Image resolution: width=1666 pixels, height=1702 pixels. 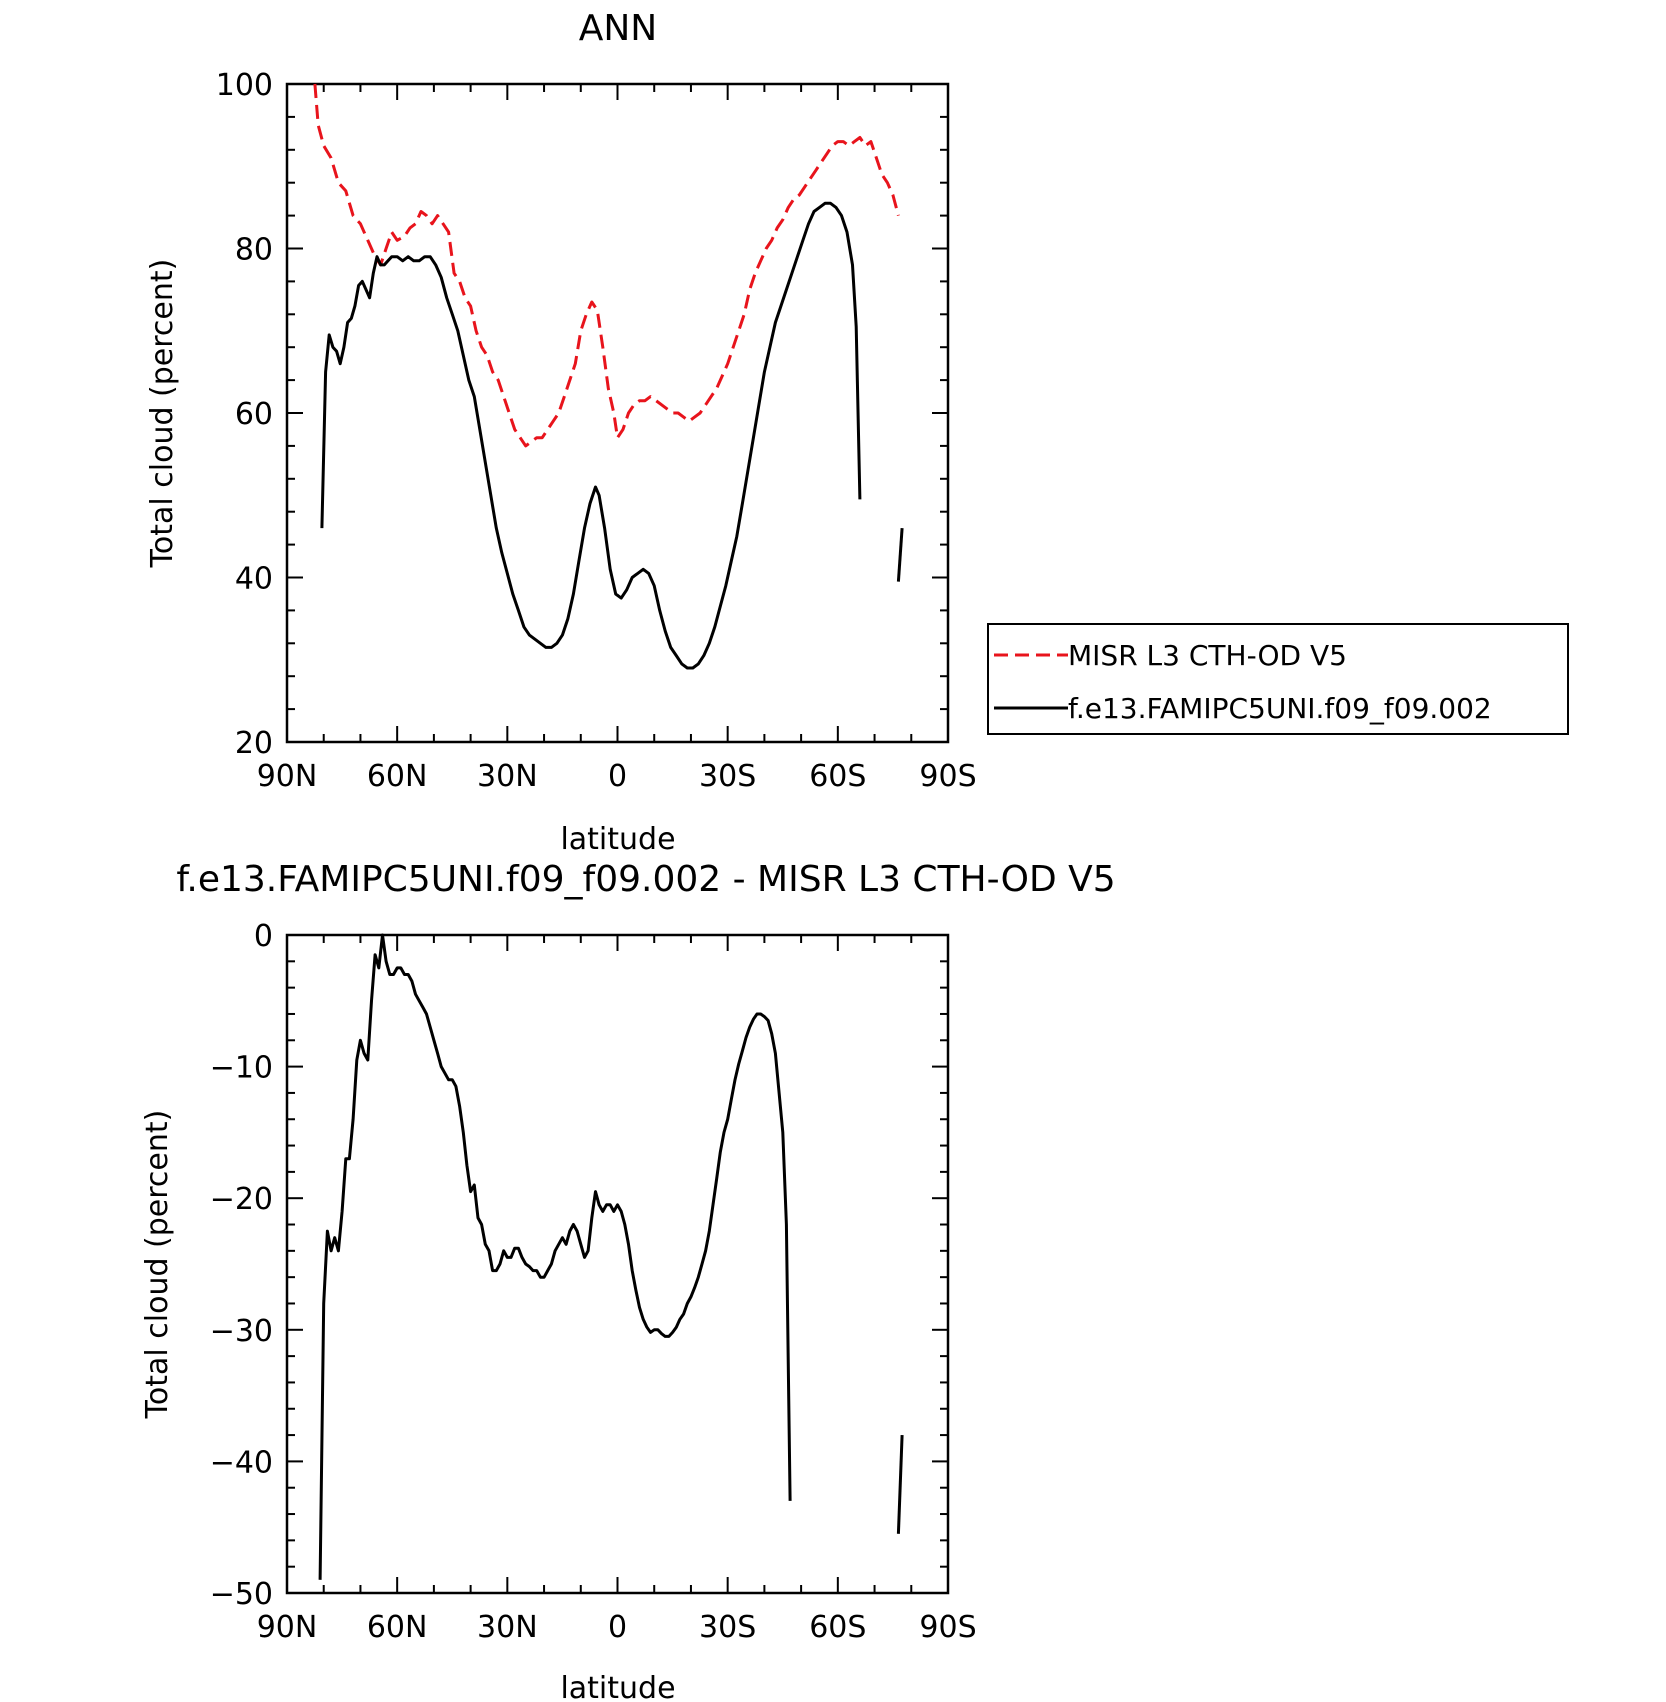 What do you see at coordinates (241, 1594) in the screenshot?
I see `bottom-y-tick-label: −50` at bounding box center [241, 1594].